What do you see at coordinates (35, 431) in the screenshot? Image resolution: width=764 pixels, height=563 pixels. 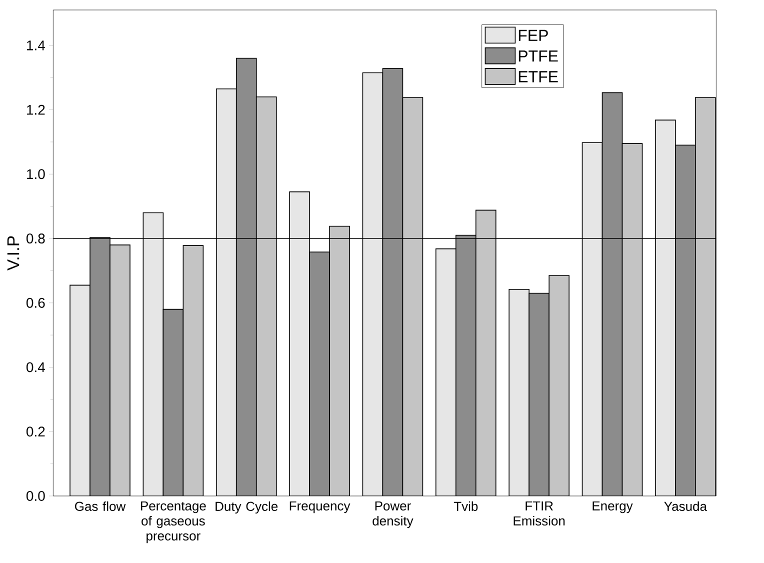 I see `y-tick-label: 0.2` at bounding box center [35, 431].